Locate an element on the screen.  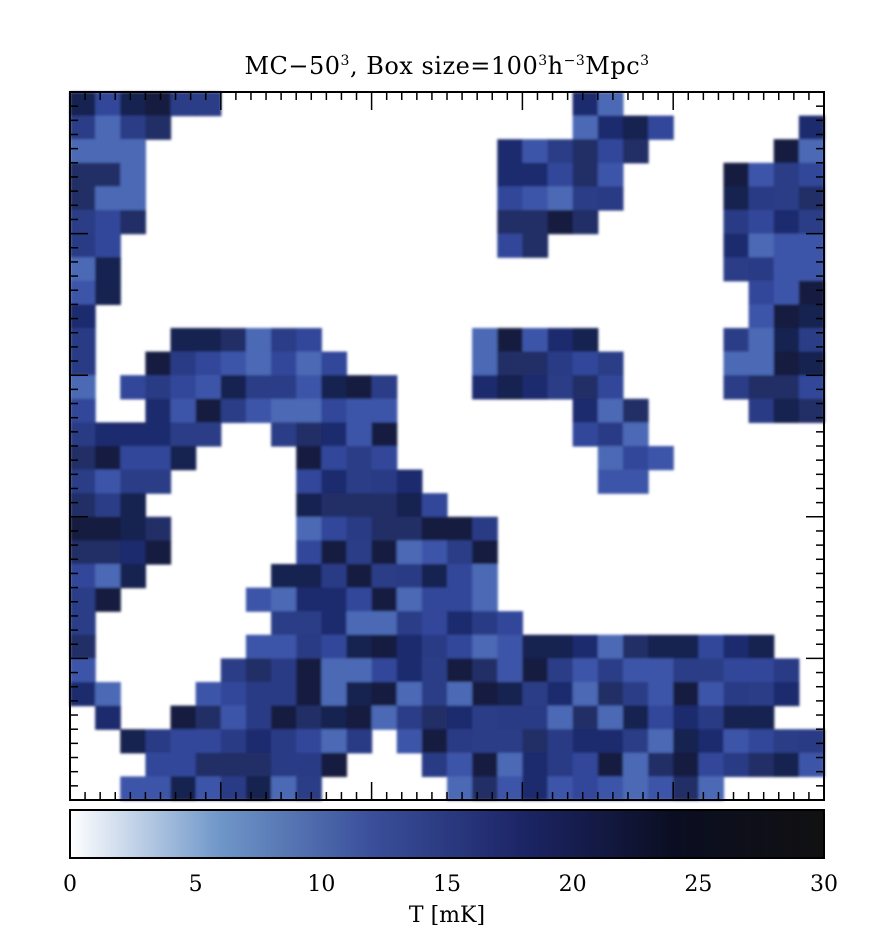
colorbar-tick-label: 5 is located at coordinates (195, 884).